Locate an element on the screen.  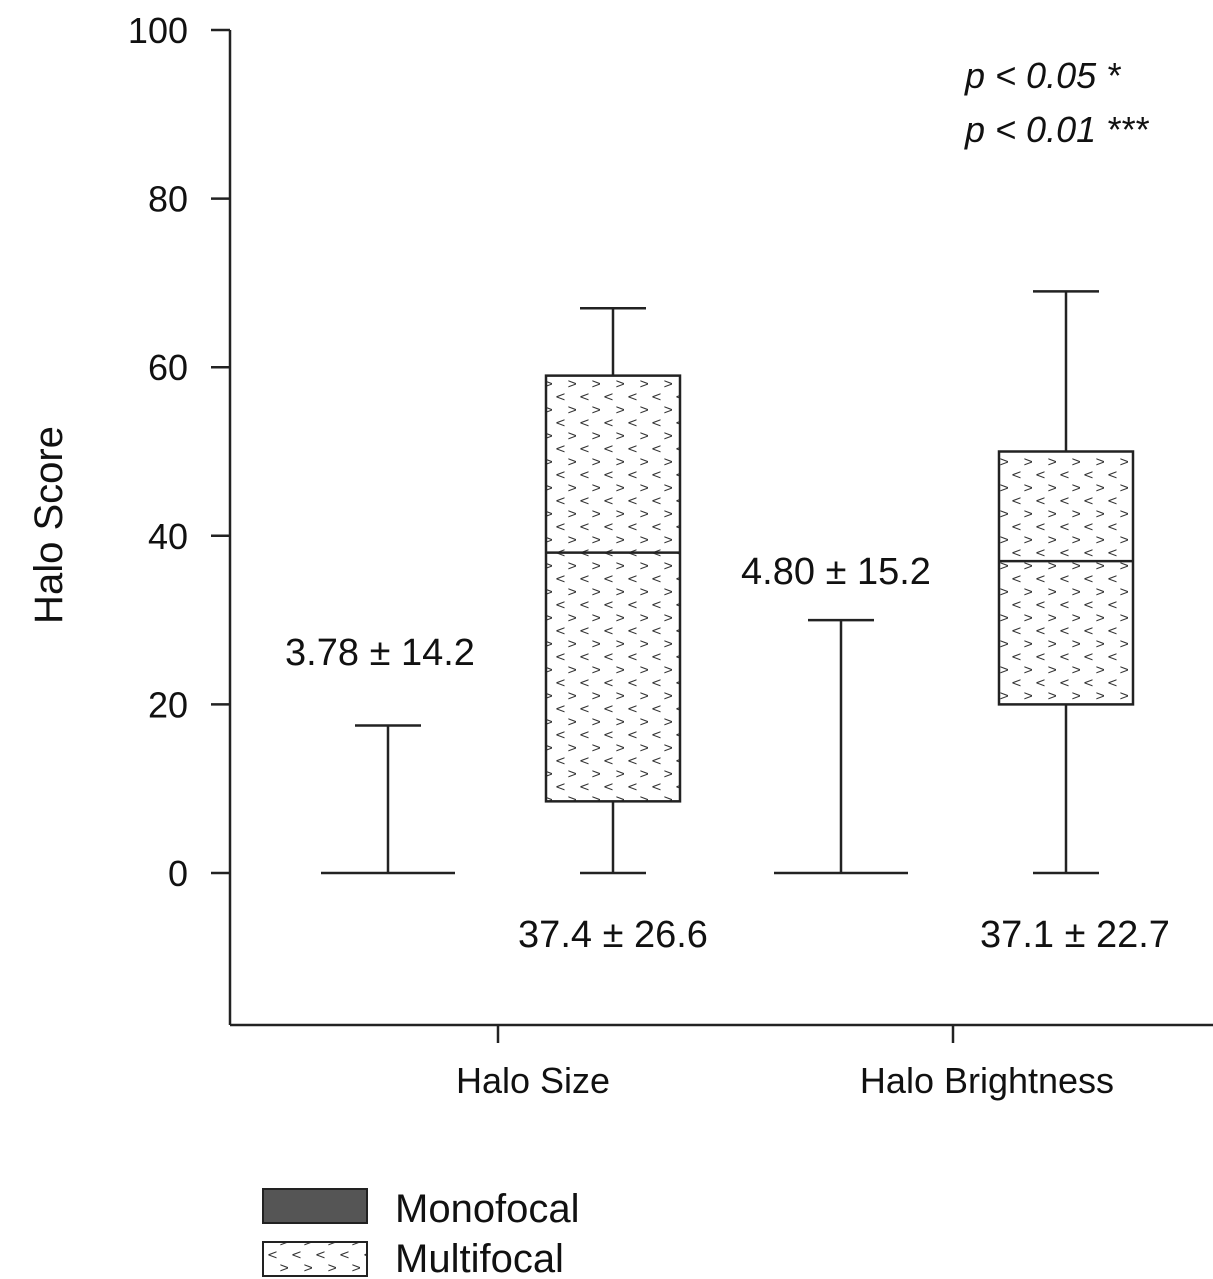
y-tick-label: 40 is located at coordinates (168, 536).